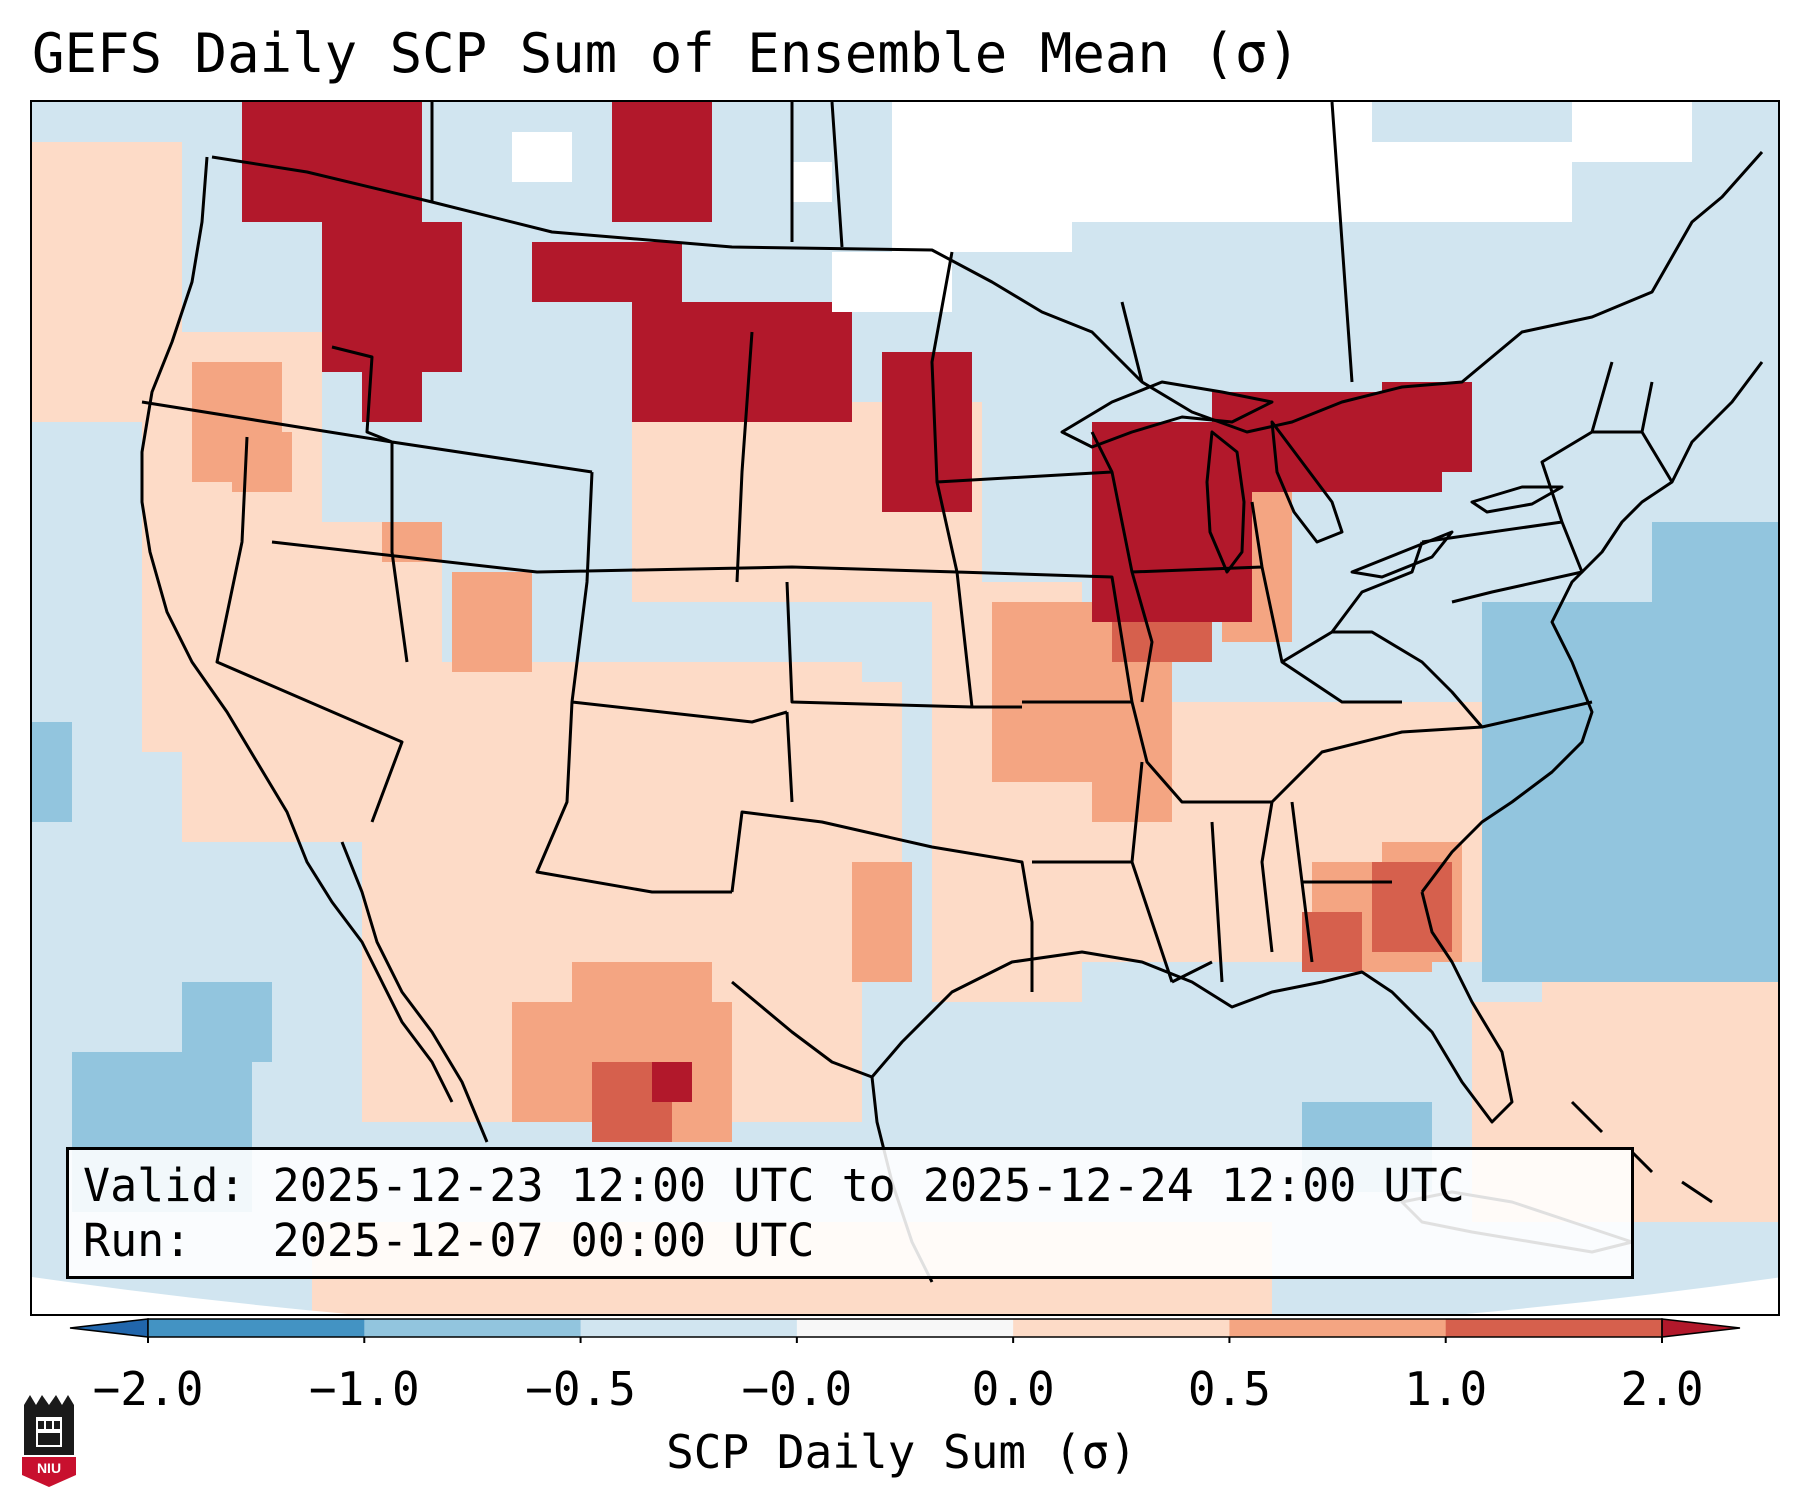 The height and width of the screenshot is (1506, 1803). I want to click on province-lines, so click(892, 242).